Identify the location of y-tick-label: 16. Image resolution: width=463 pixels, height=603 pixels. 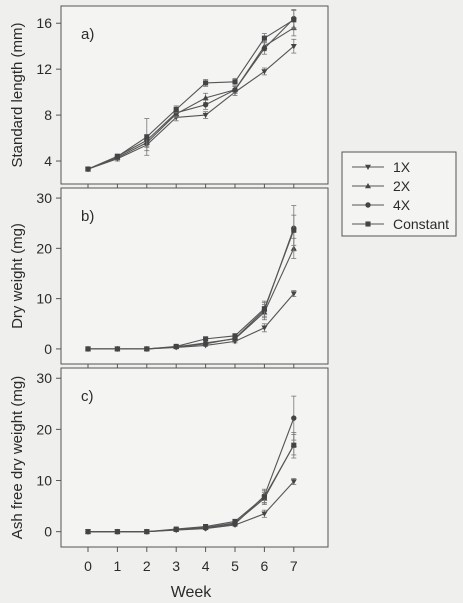
(44, 23).